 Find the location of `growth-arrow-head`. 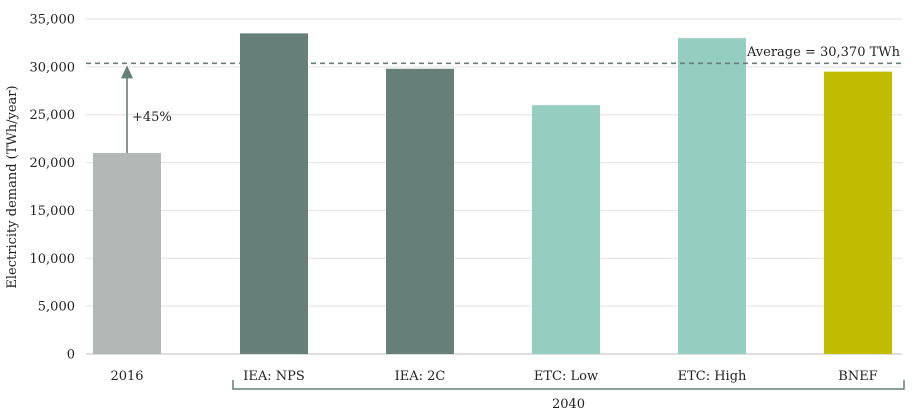

growth-arrow-head is located at coordinates (127, 72).